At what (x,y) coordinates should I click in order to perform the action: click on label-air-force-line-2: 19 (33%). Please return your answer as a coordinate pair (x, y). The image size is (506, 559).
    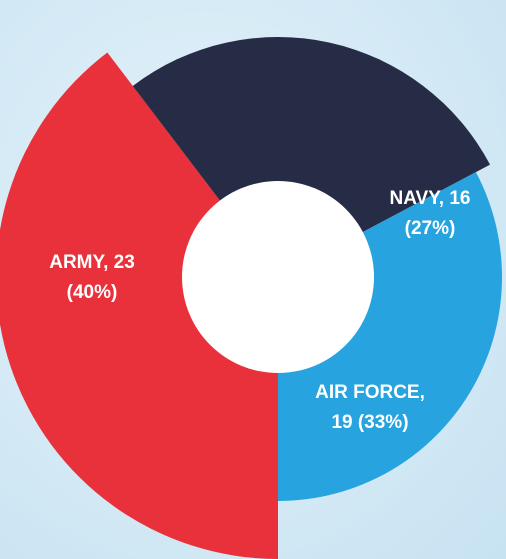
    Looking at the image, I should click on (369, 422).